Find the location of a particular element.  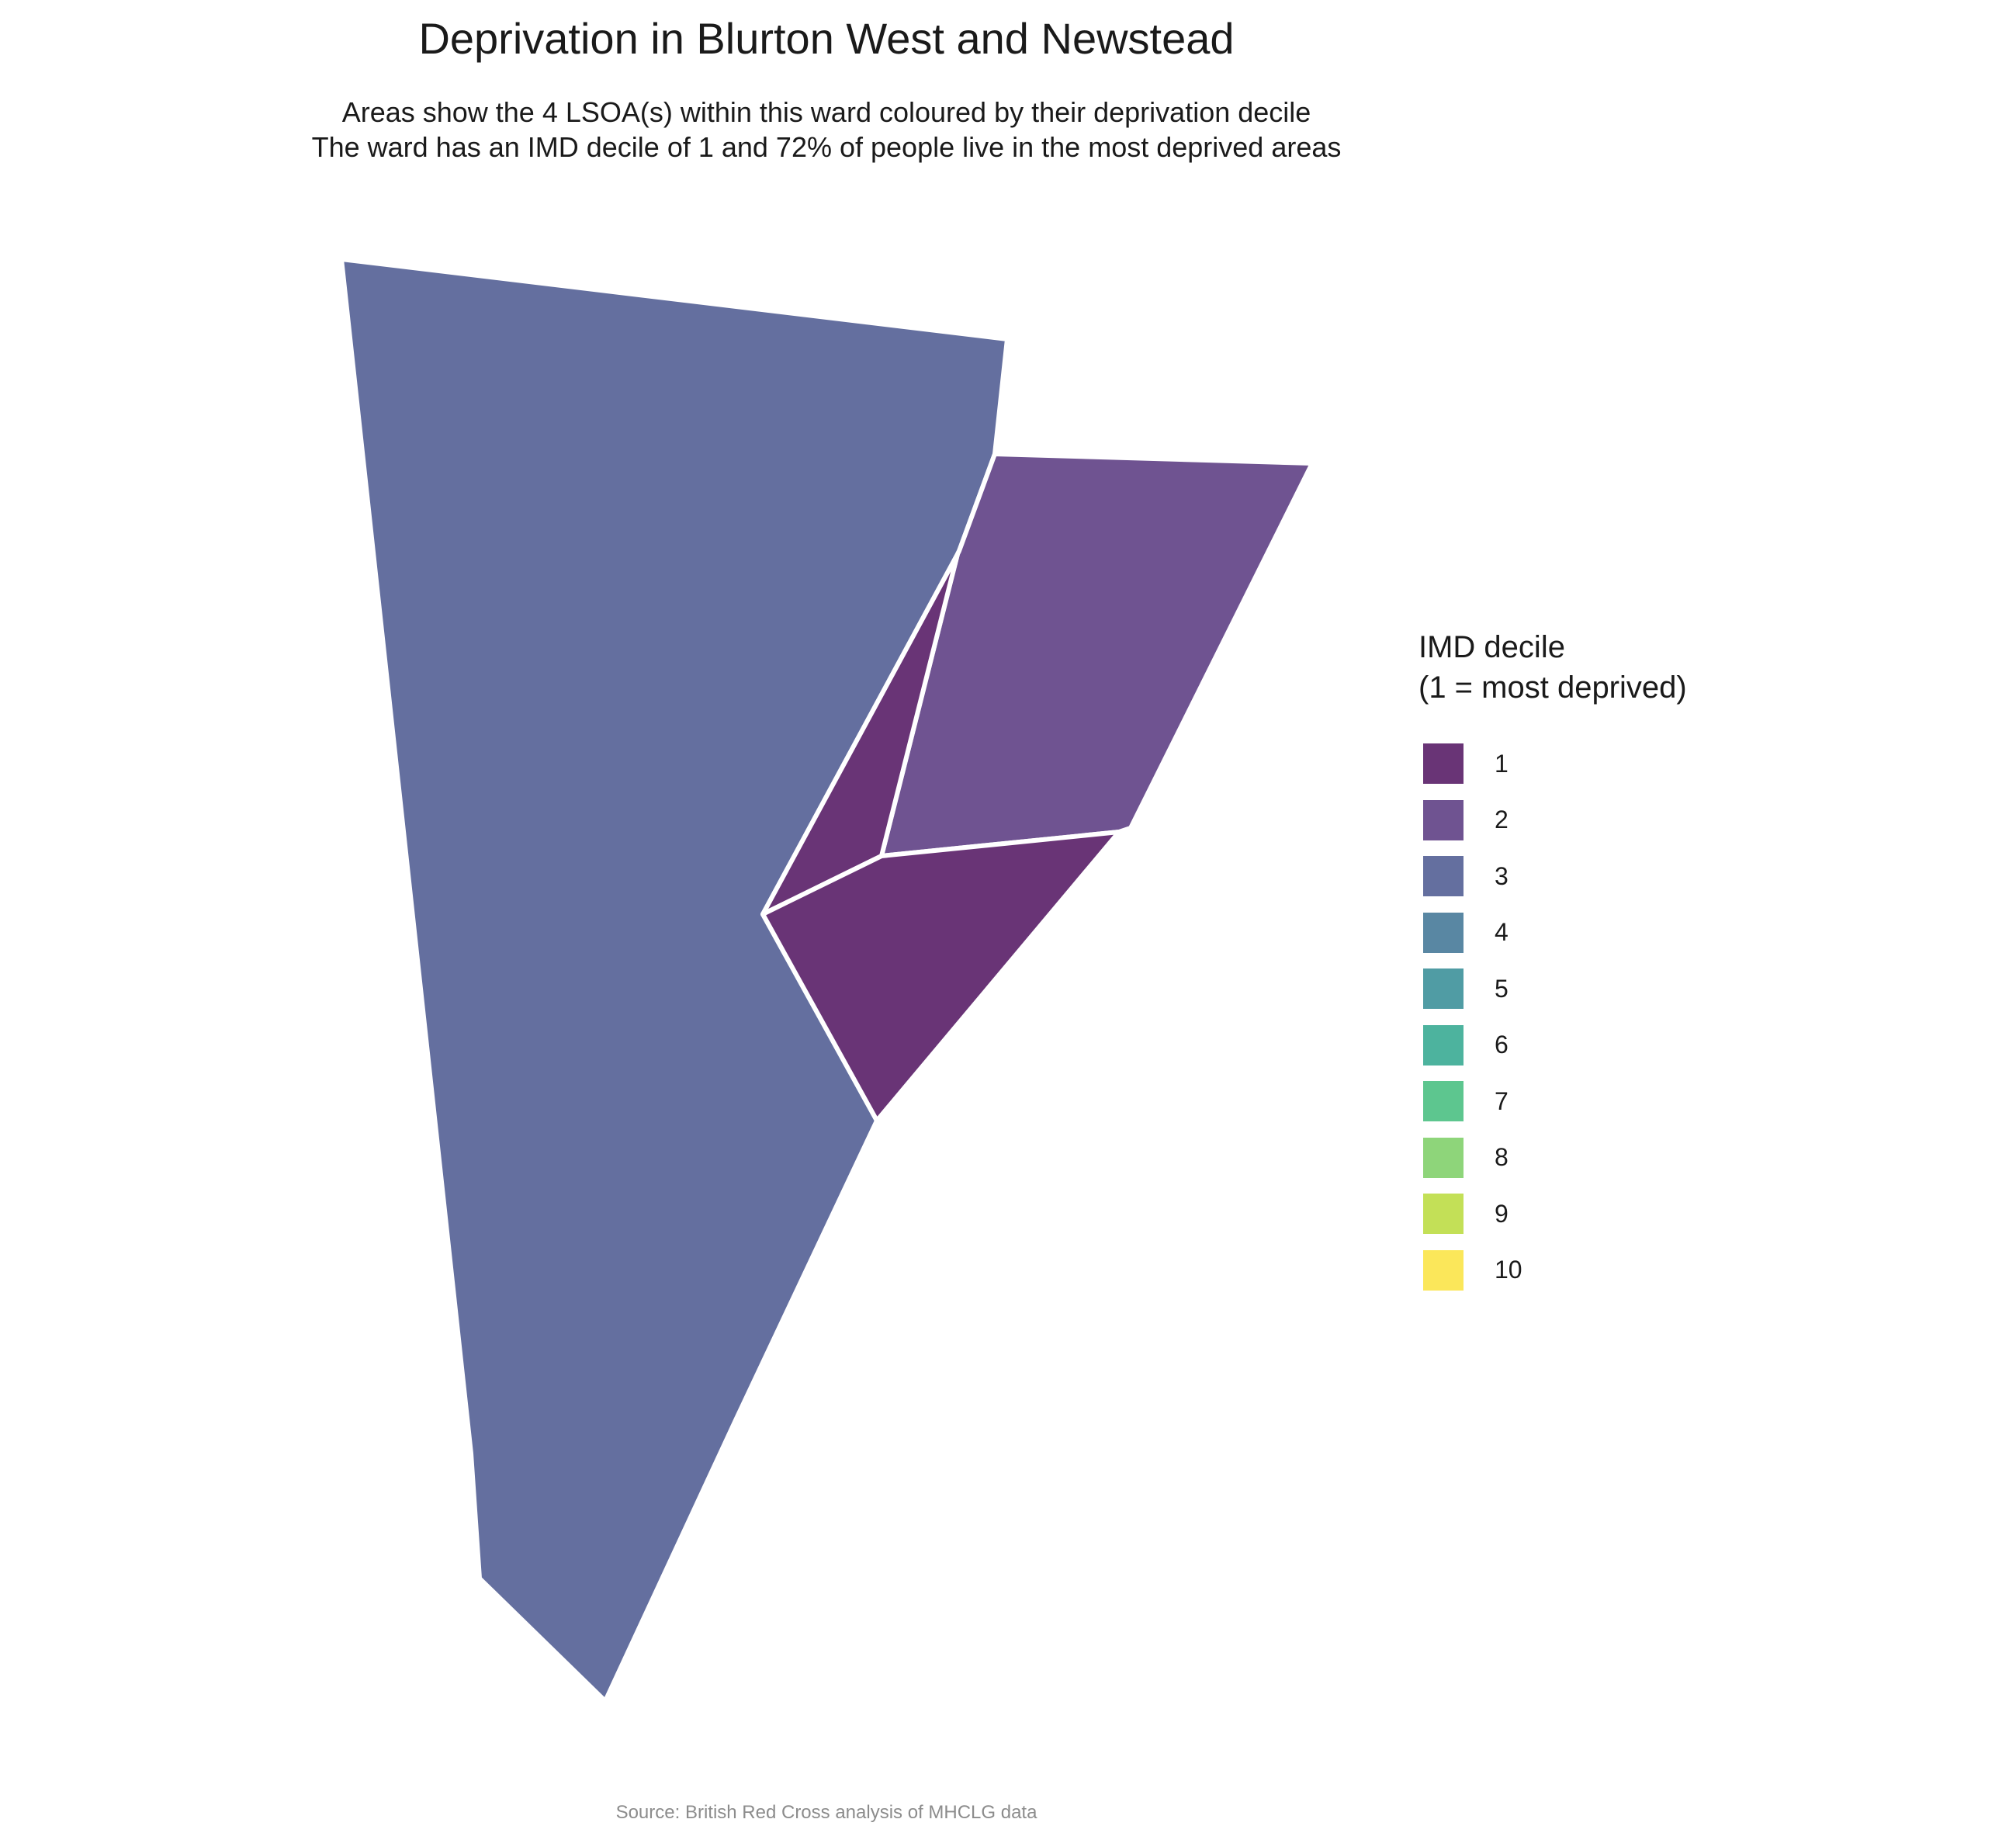

legend-title: IMD decile (1 = most deprived) is located at coordinates (1553, 667).